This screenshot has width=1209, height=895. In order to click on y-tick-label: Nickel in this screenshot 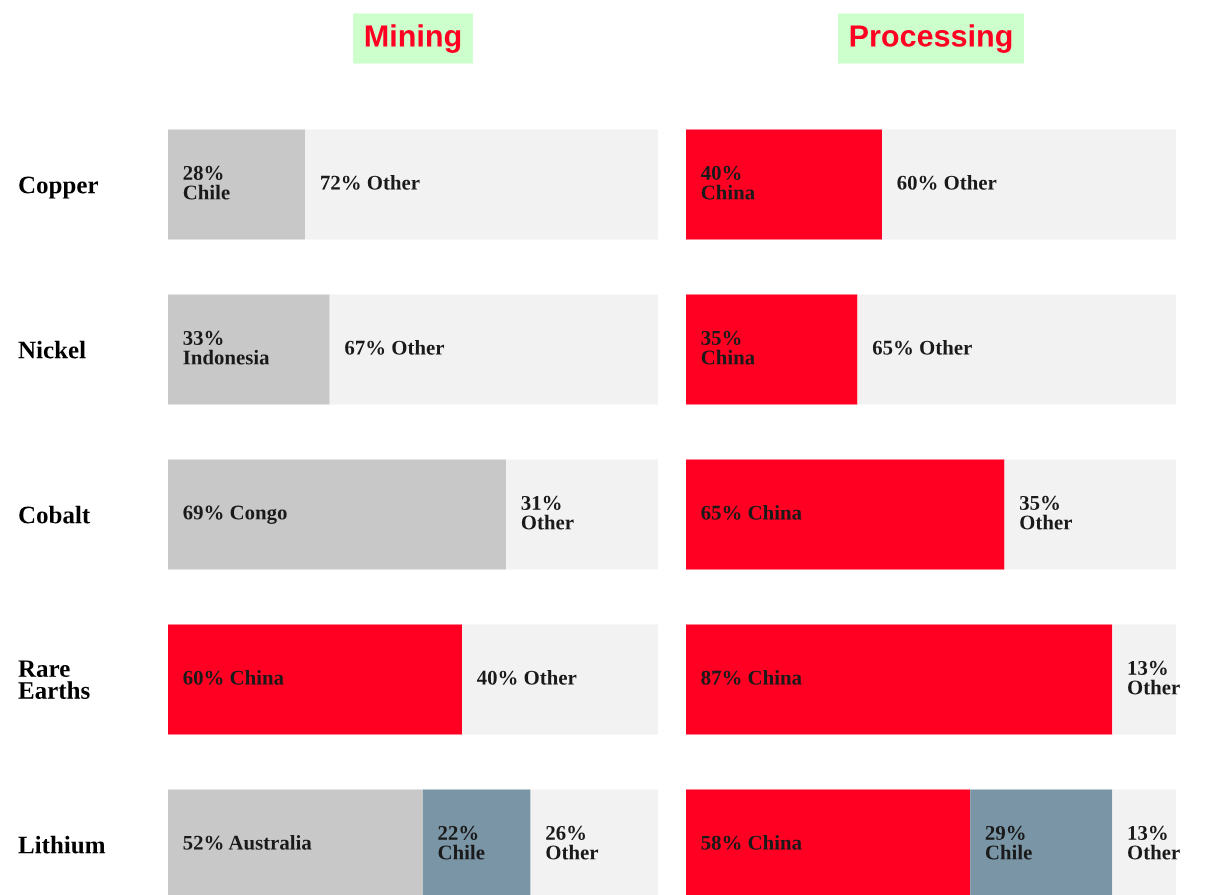, I will do `click(52, 349)`.